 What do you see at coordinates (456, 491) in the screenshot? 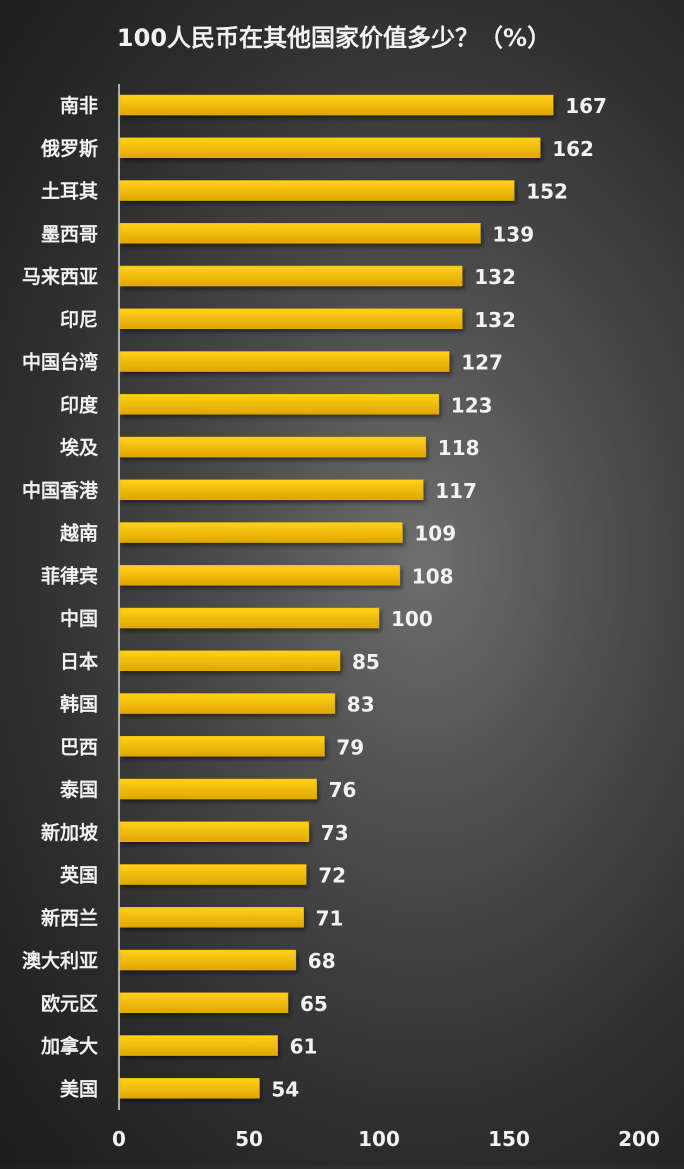
I see `value-label: 117` at bounding box center [456, 491].